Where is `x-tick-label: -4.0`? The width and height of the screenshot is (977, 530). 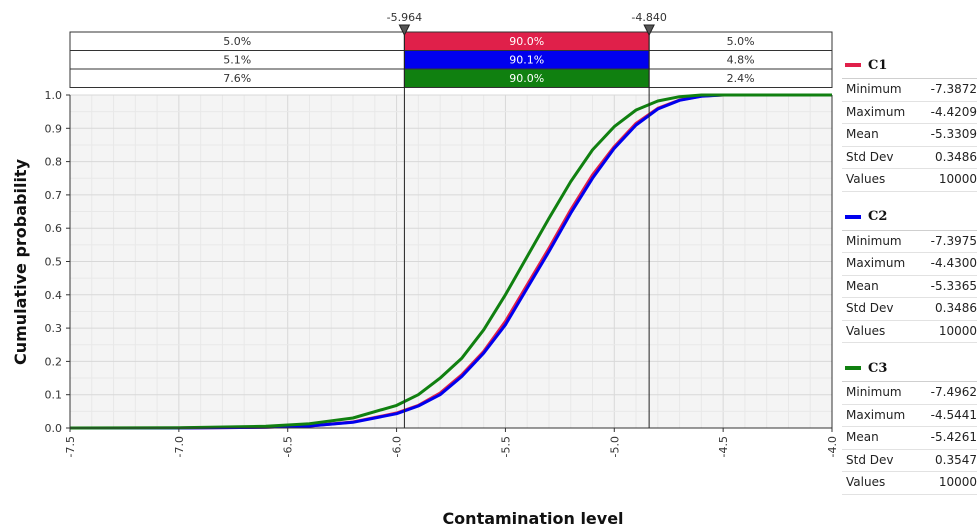
x-tick-label: -4.0 is located at coordinates (832, 446).